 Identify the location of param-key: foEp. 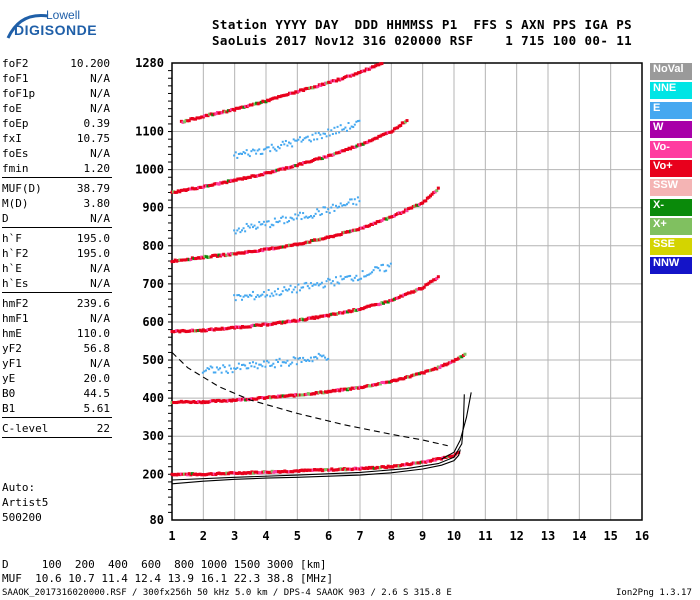
(15, 123).